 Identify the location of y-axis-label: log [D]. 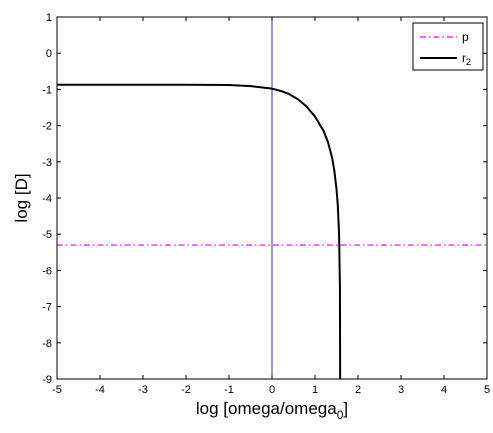
(21, 197).